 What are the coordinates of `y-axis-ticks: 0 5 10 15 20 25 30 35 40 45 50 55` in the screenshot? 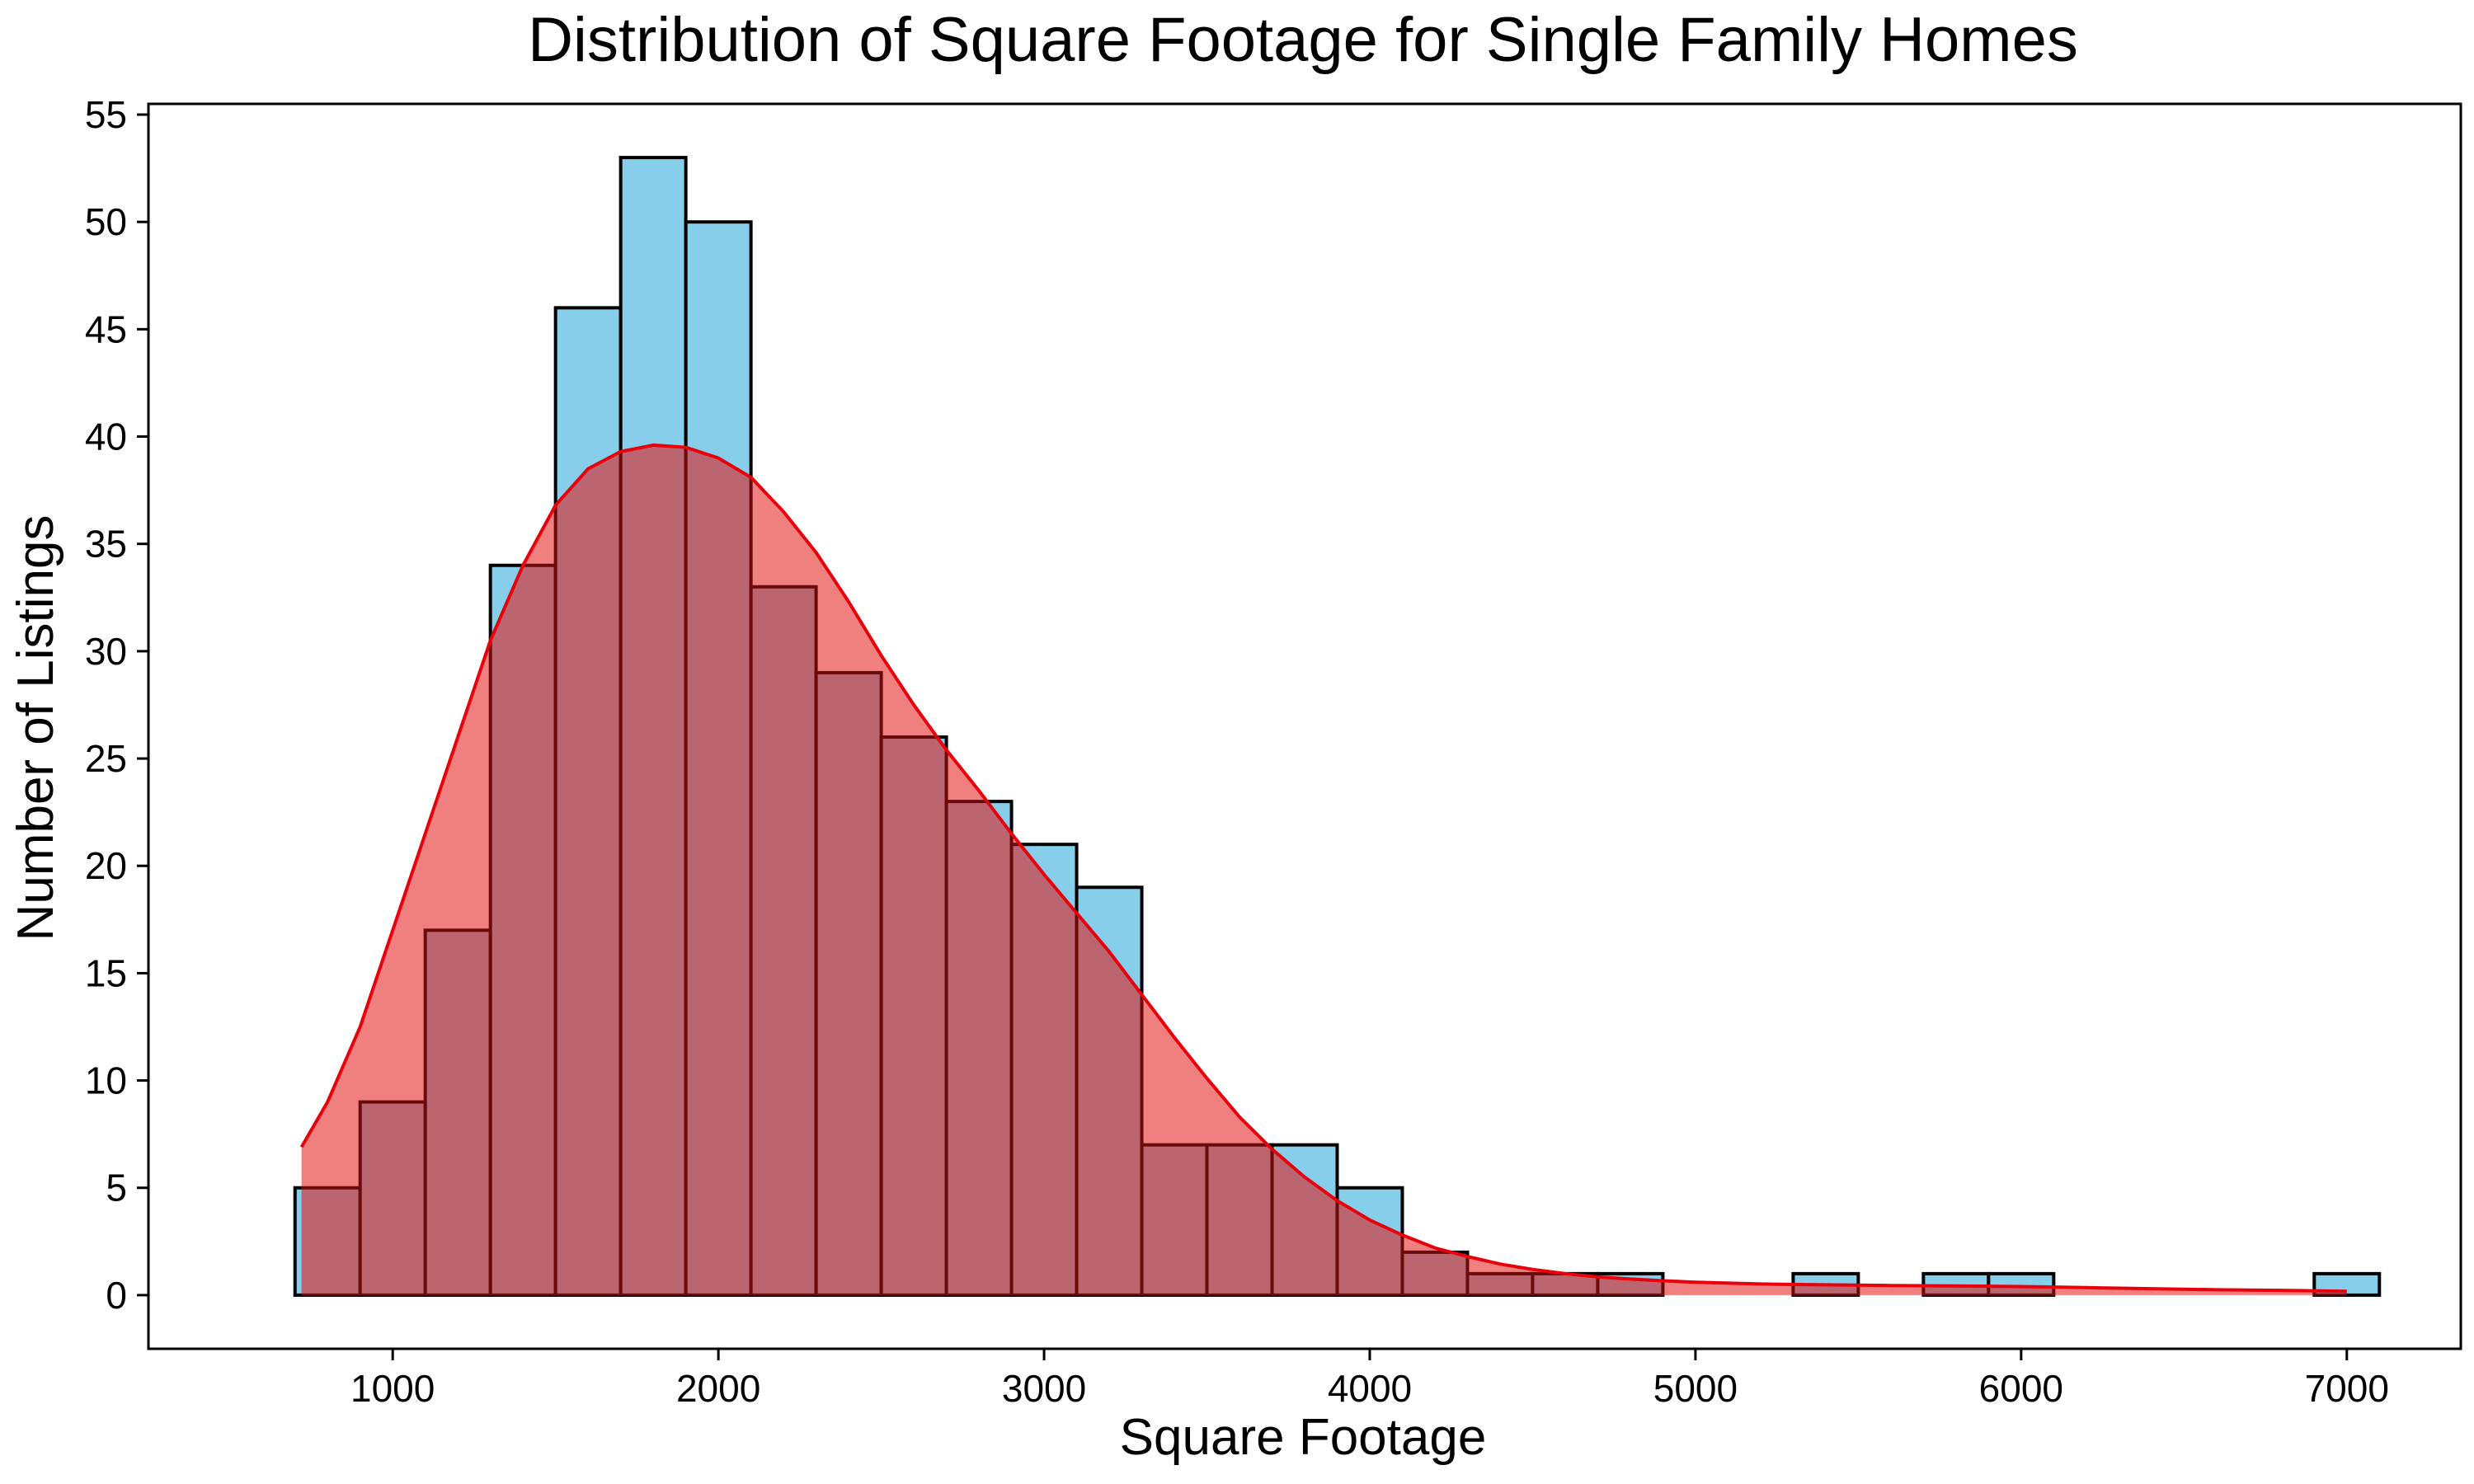 It's located at (116, 705).